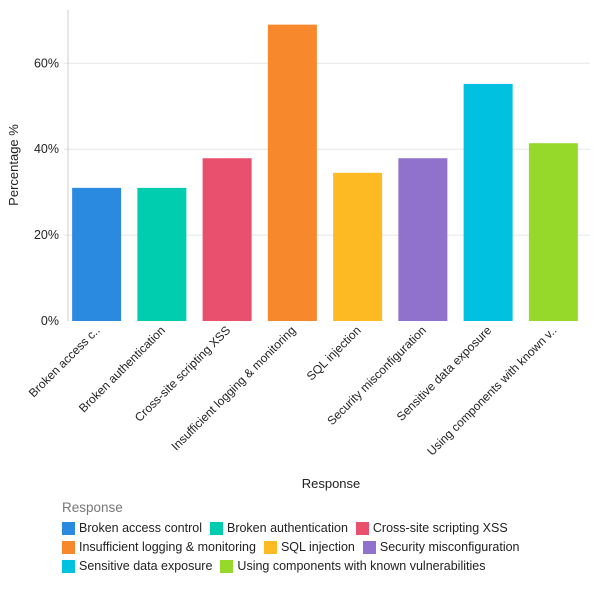 The width and height of the screenshot is (600, 600). I want to click on legend-label: Sensitive data exposure, so click(146, 566).